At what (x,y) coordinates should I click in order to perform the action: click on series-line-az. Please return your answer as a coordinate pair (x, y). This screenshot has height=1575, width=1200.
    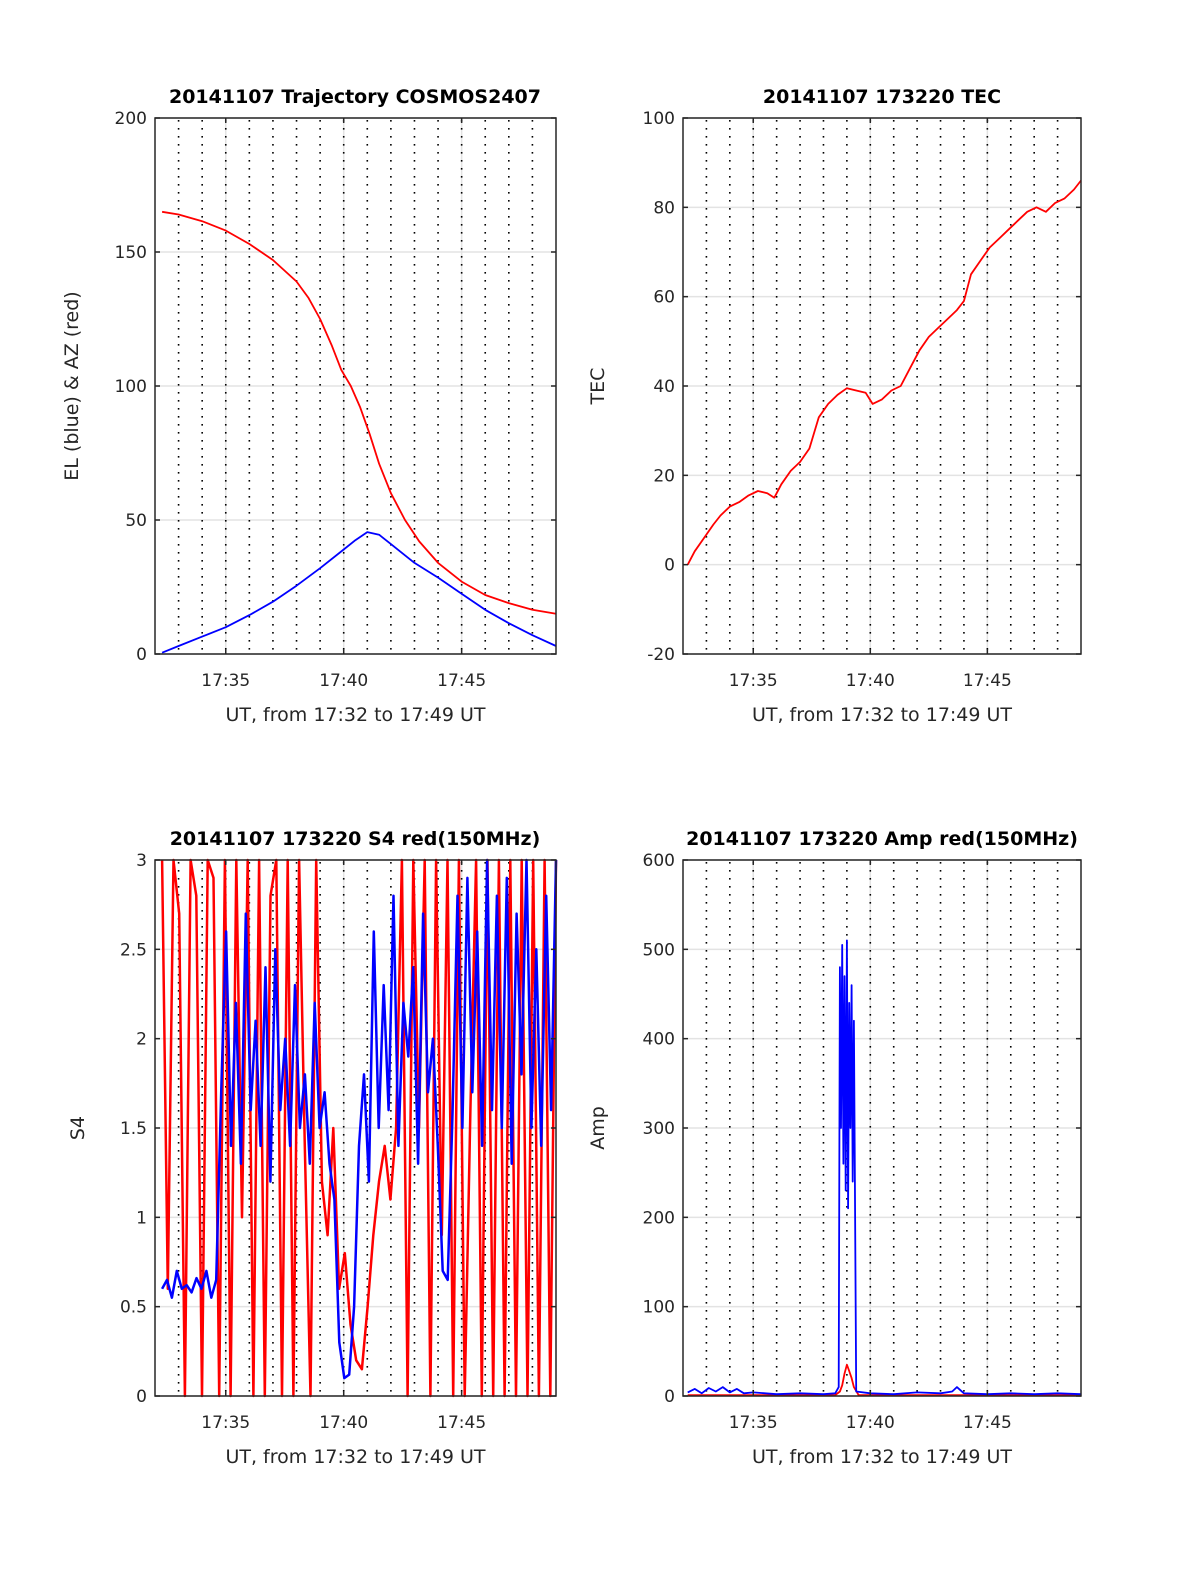
    Looking at the image, I should click on (359, 412).